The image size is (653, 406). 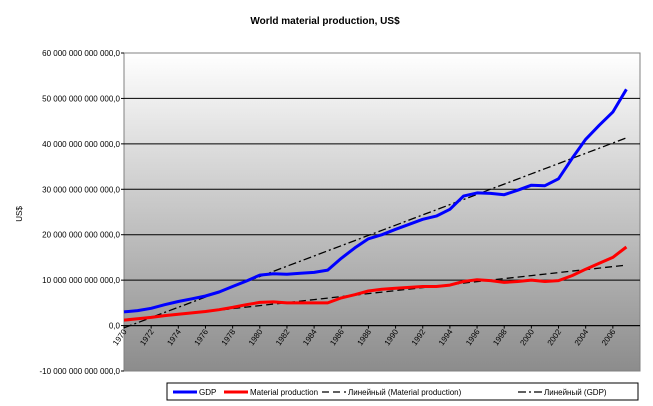 I want to click on y-axis-label: US$, so click(x=19, y=214).